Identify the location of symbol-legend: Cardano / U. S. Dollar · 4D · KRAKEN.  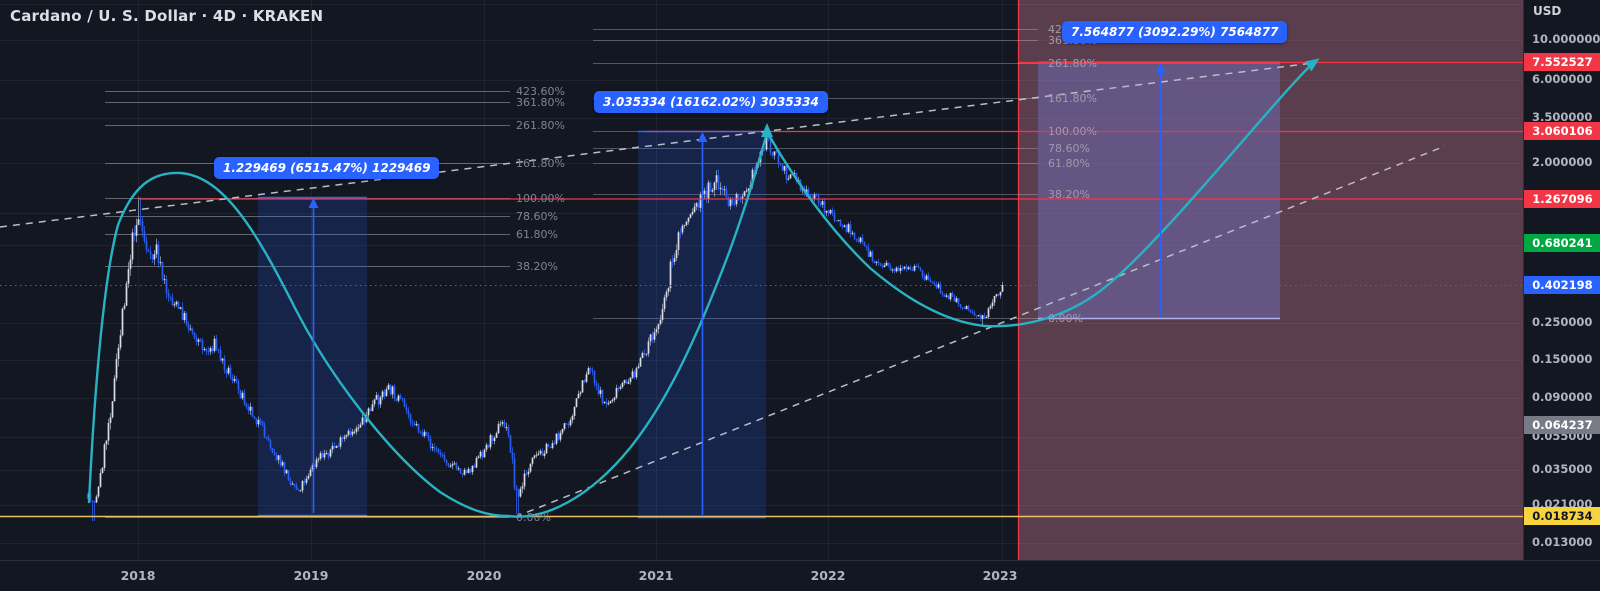
(167, 16).